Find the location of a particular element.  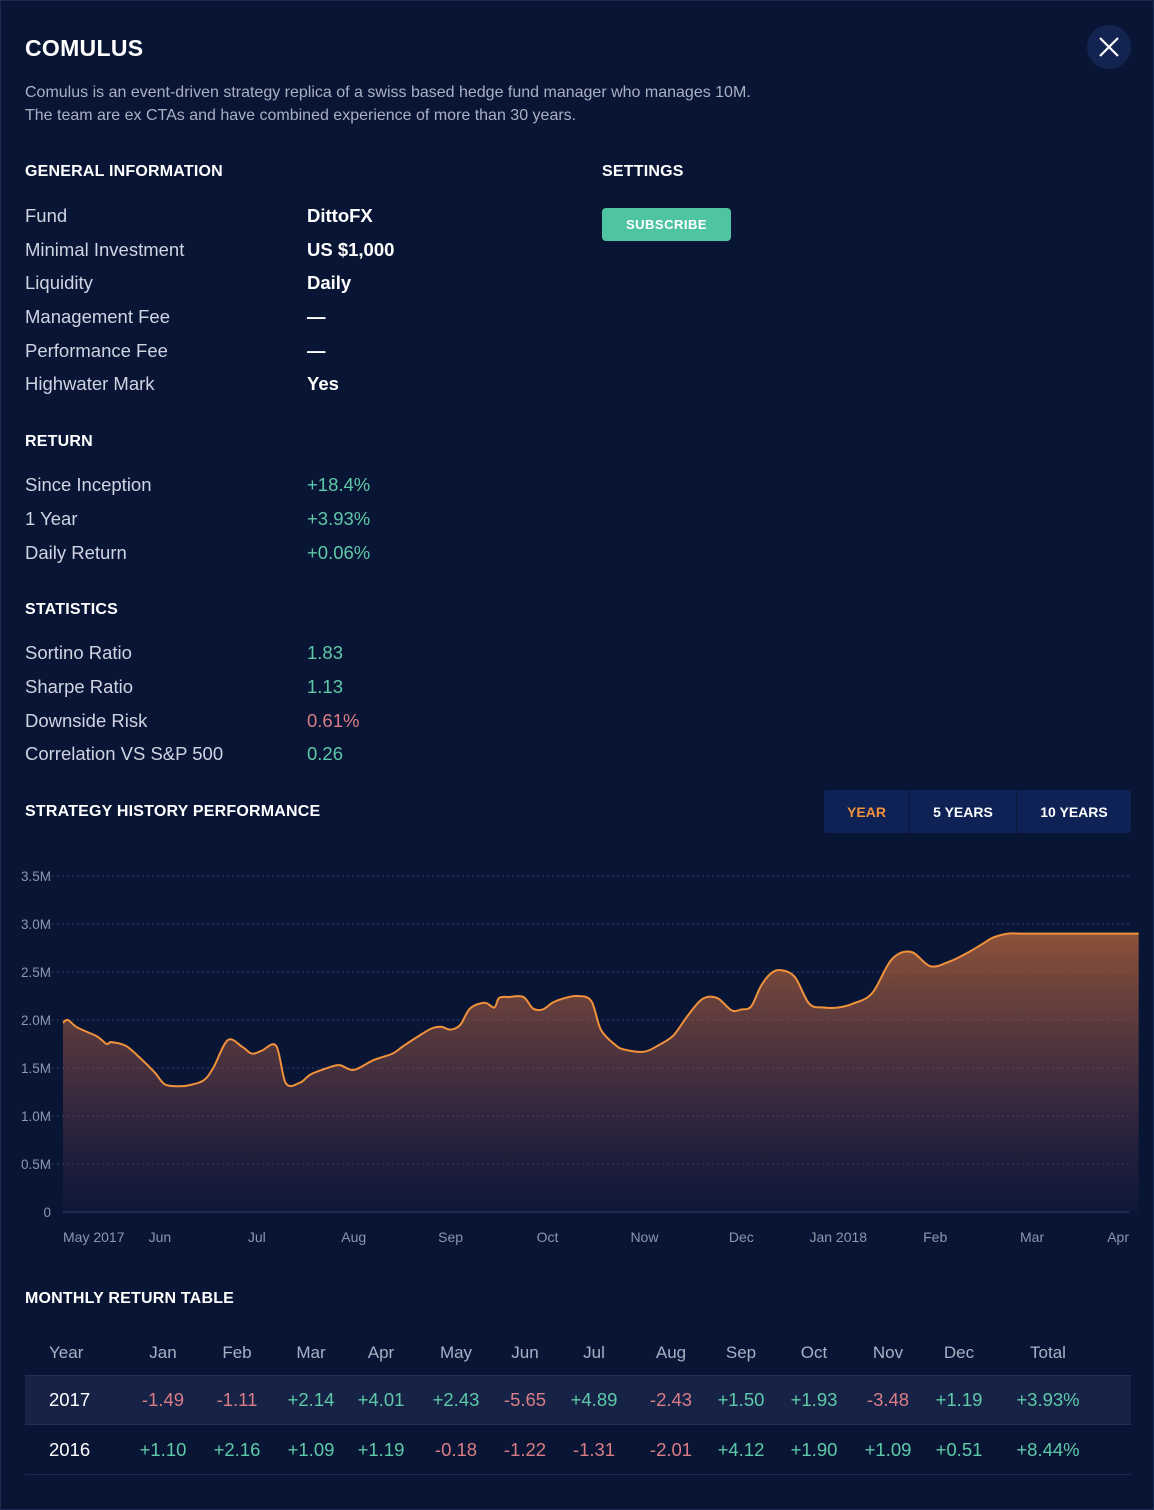

y-tick-label: 0 is located at coordinates (47, 1212).